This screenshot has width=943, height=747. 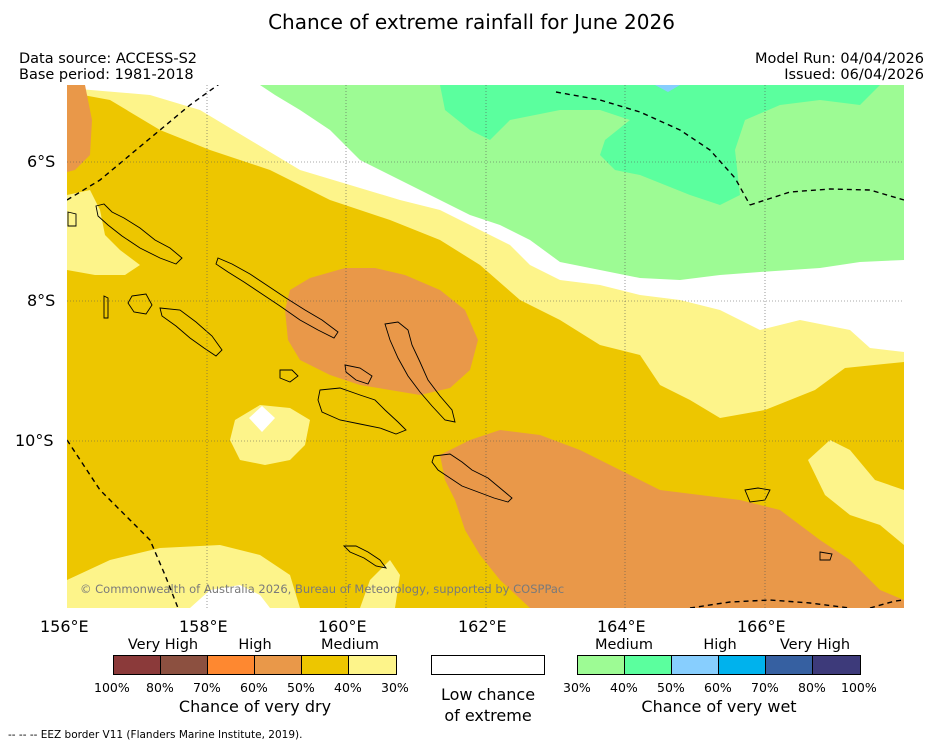 I want to click on dry-pct-60: 60%, so click(x=254, y=687).